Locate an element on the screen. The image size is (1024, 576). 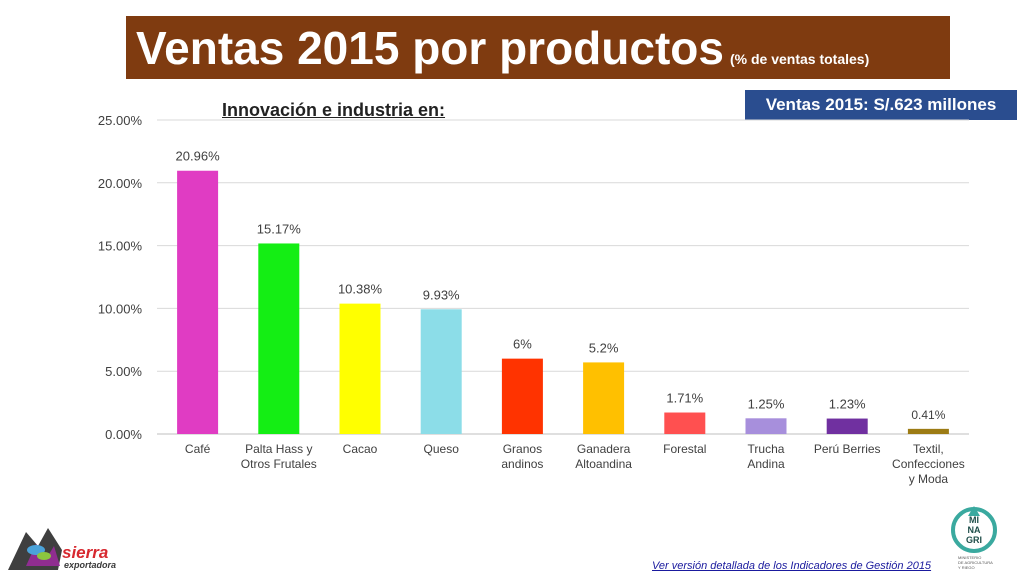
data-label: 10.38% is located at coordinates (360, 289).